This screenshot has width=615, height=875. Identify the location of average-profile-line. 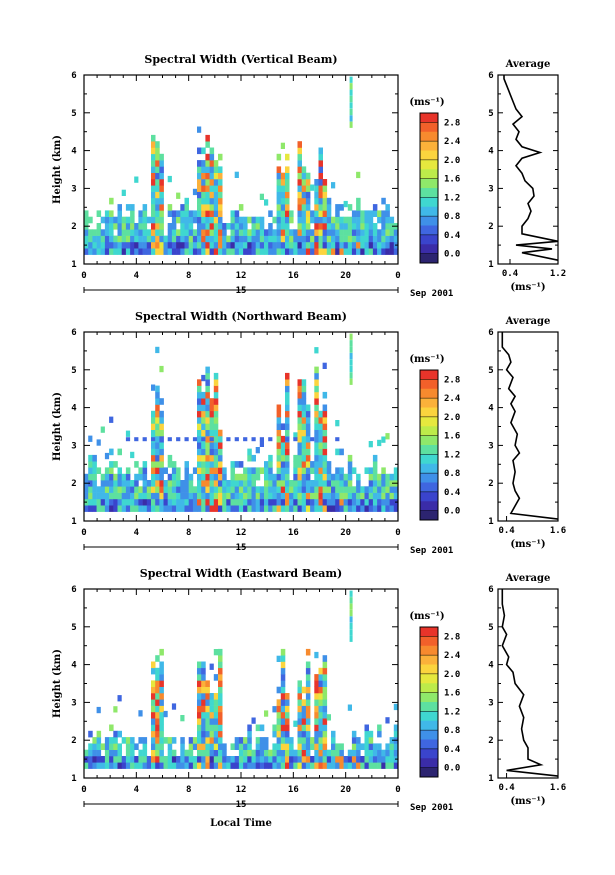
(530, 683).